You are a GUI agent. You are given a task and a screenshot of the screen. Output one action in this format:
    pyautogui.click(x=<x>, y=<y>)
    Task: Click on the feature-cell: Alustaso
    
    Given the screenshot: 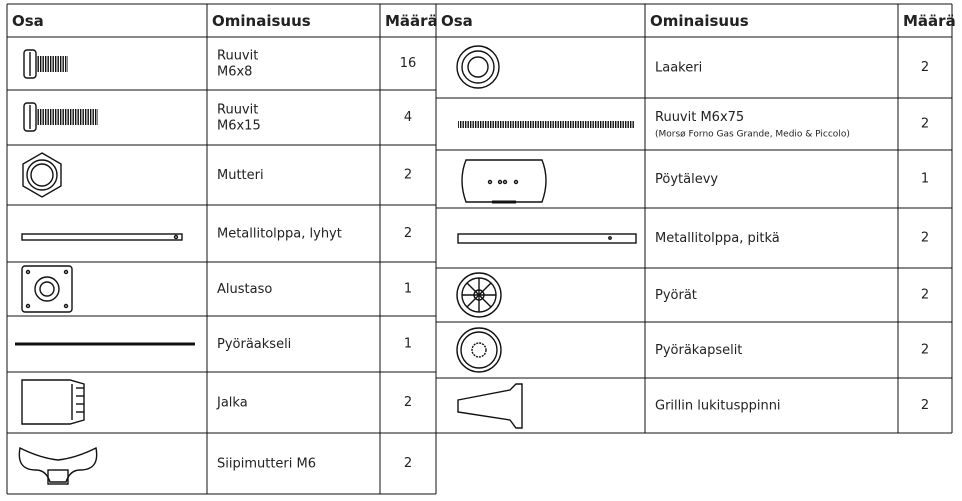 What is the action you would take?
    pyautogui.click(x=244, y=289)
    